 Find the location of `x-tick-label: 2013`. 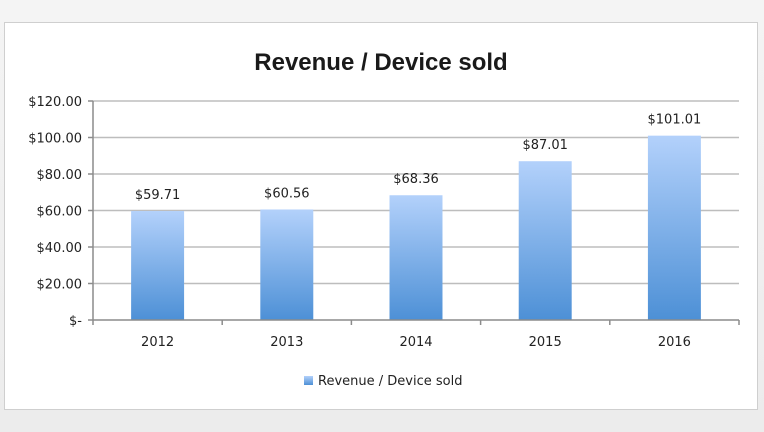

x-tick-label: 2013 is located at coordinates (286, 342).